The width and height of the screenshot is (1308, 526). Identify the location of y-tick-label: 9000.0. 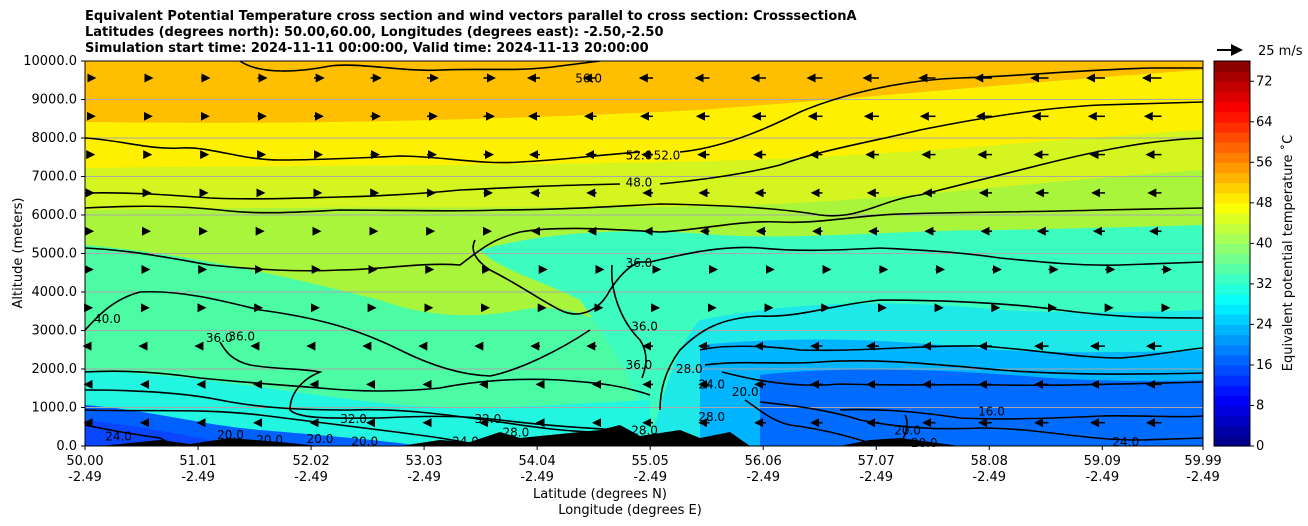
(55, 100).